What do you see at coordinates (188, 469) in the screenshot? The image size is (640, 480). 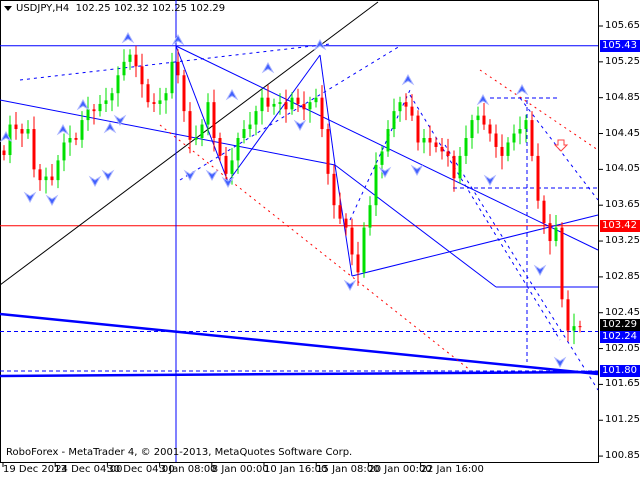 I see `x-tick-label: 3 Jan 08:00` at bounding box center [188, 469].